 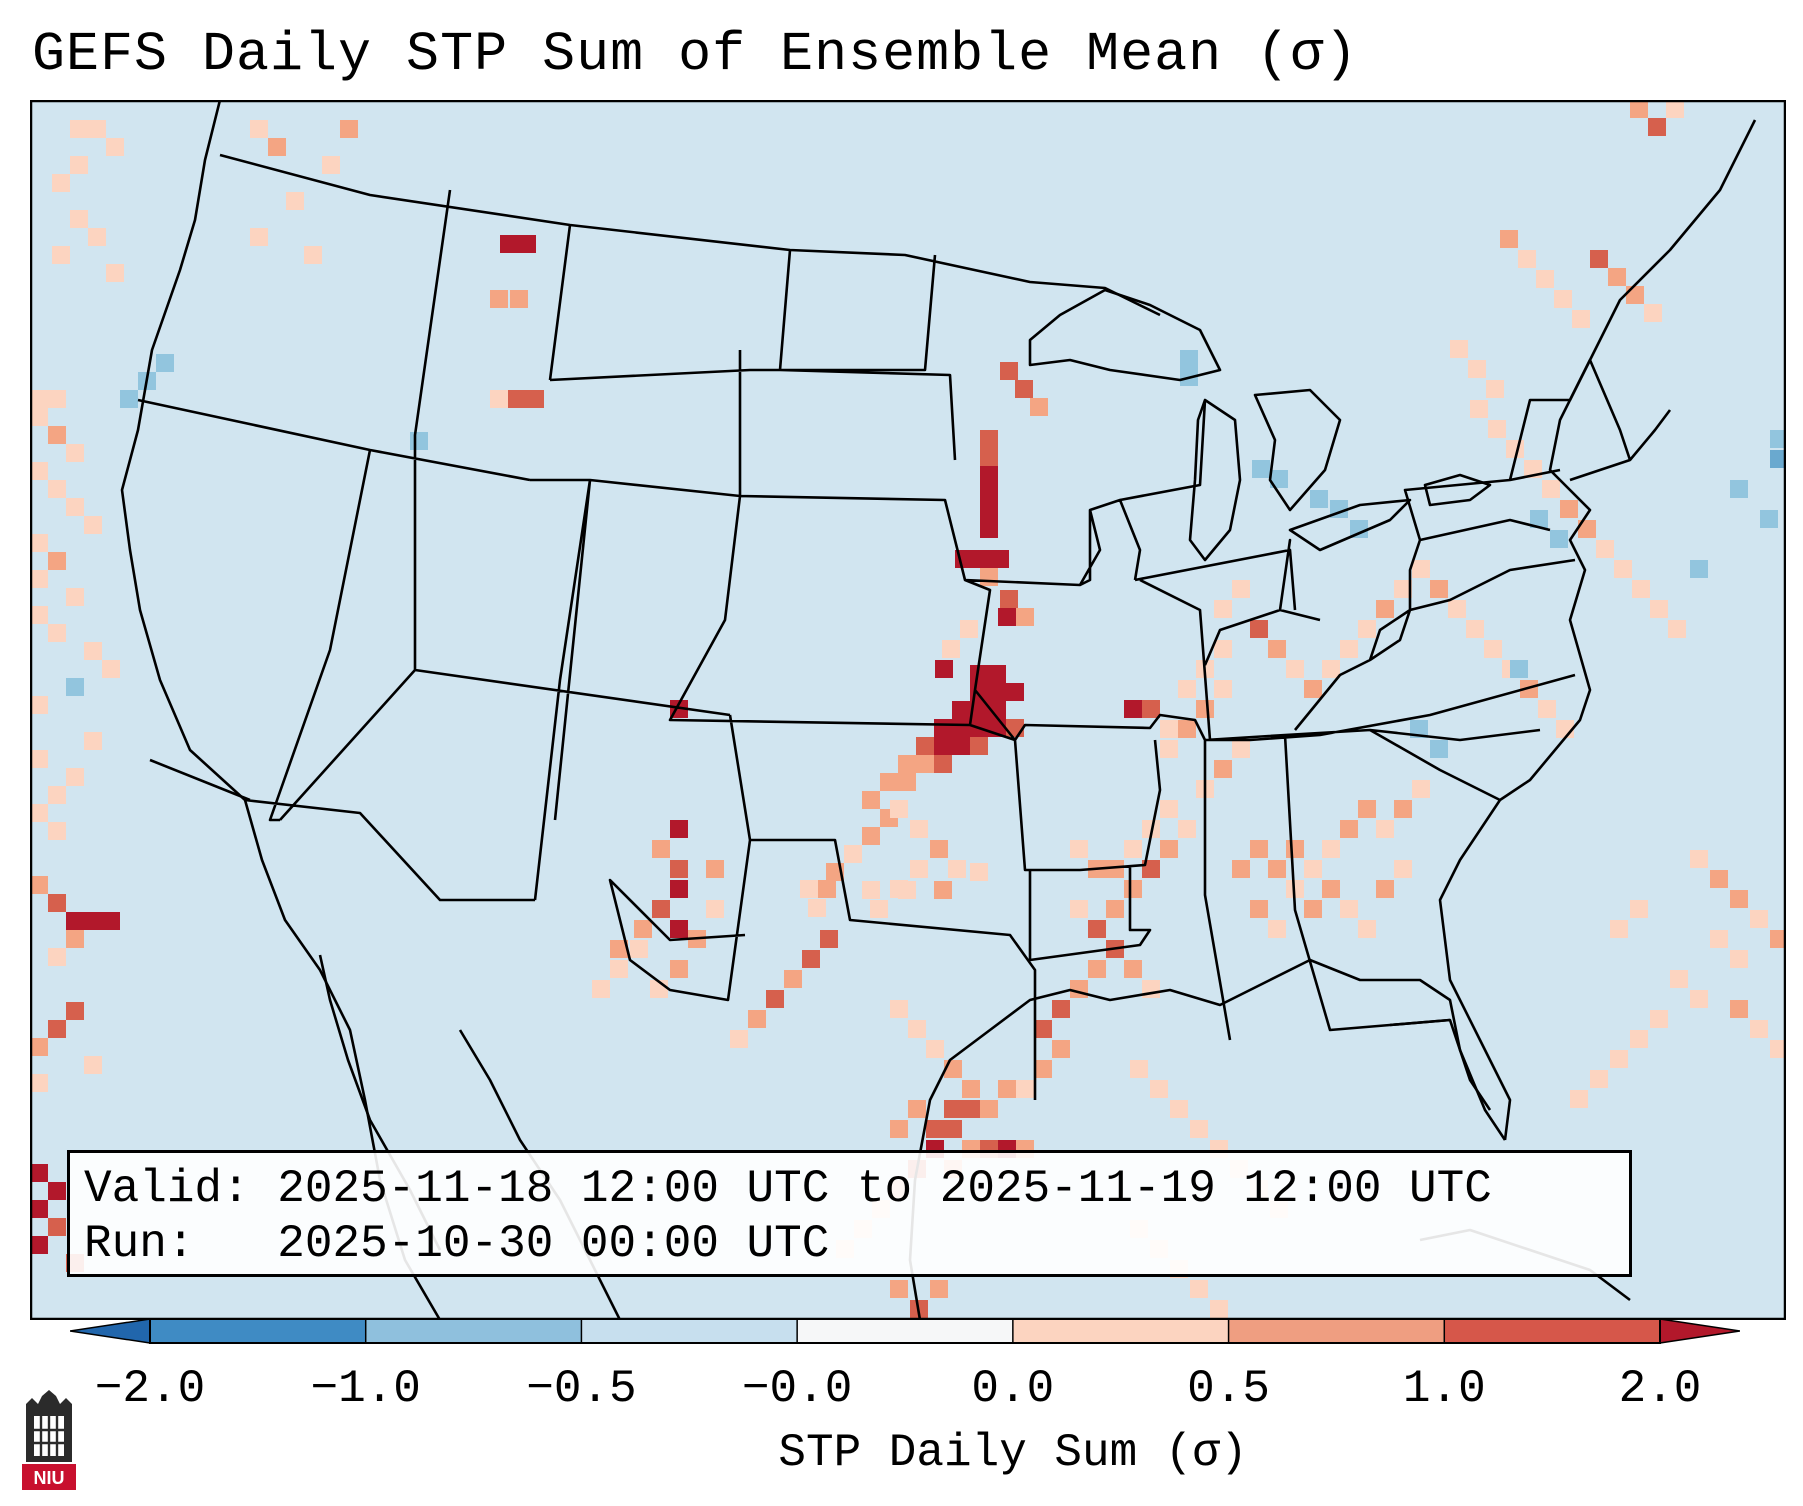 What do you see at coordinates (281, 710) in the screenshot?
I see `west-coastline` at bounding box center [281, 710].